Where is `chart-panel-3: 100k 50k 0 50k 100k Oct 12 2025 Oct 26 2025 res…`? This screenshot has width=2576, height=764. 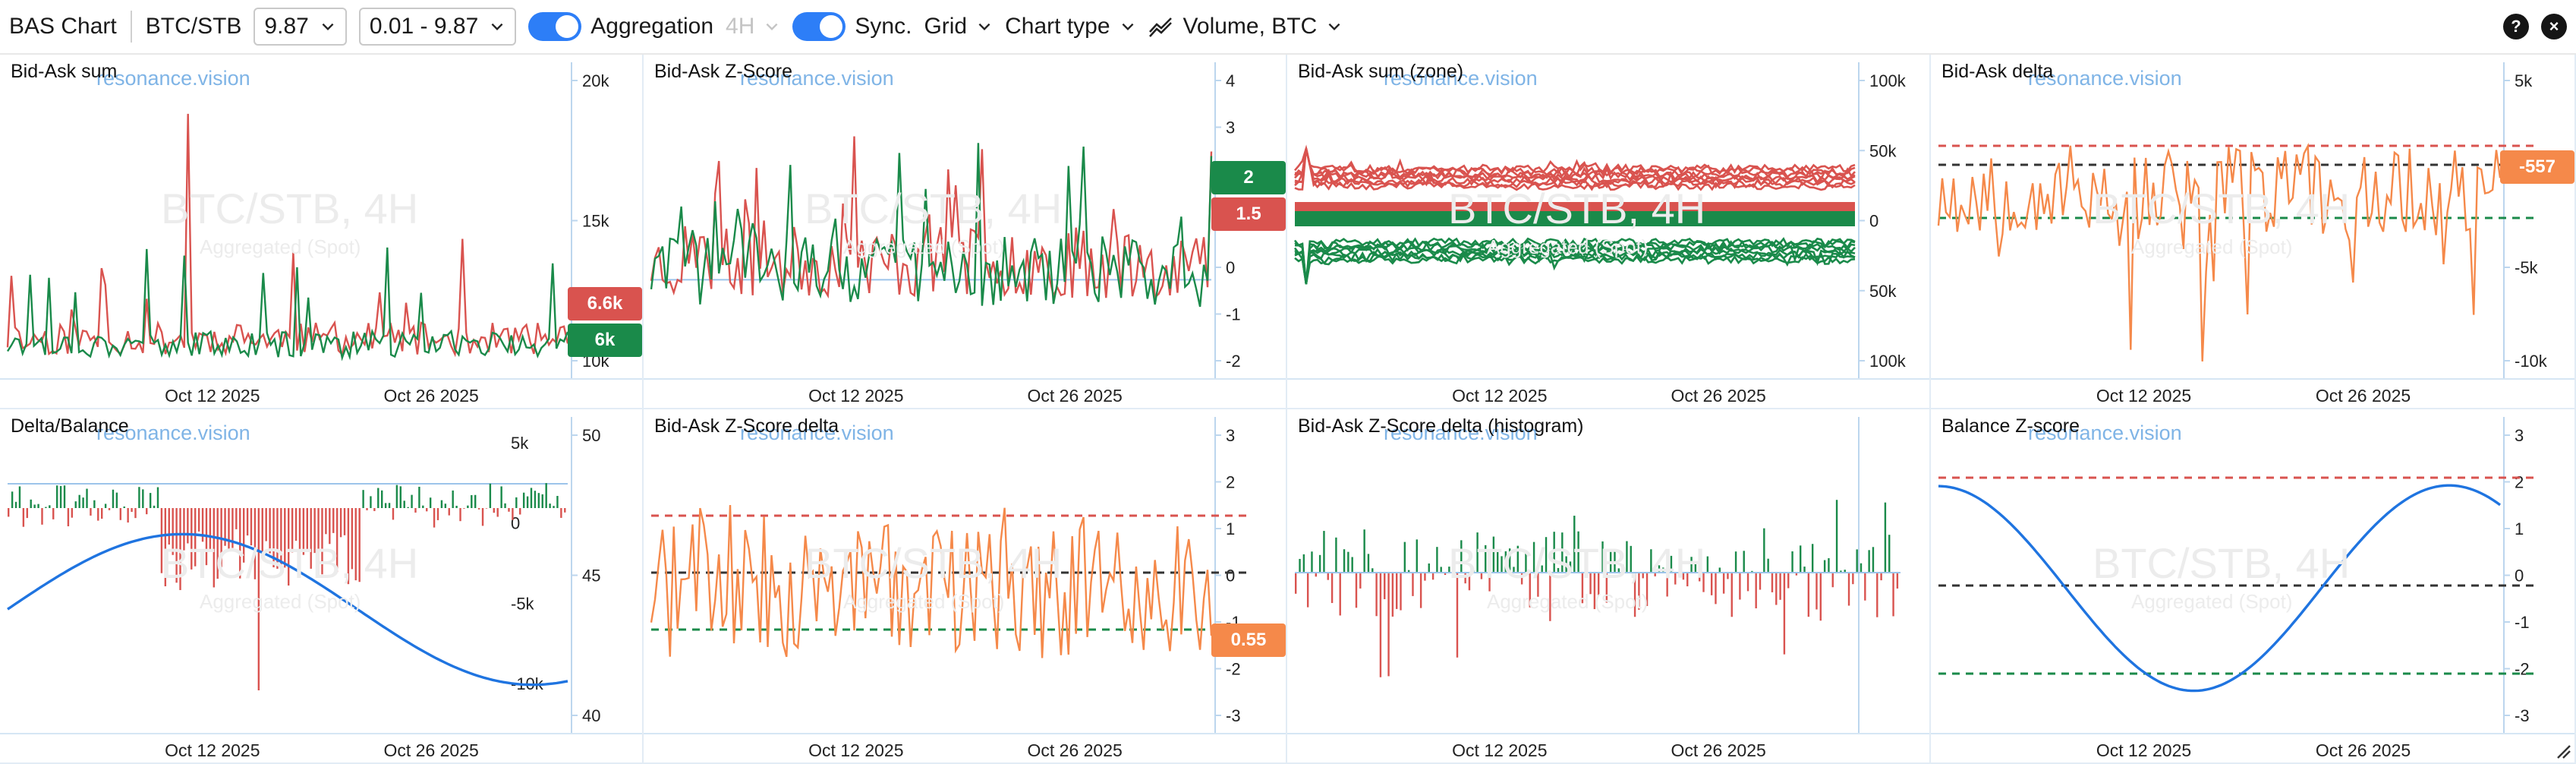 chart-panel-3: 100k 50k 0 50k 100k Oct 12 2025 Oct 26 2025 res… is located at coordinates (1609, 232).